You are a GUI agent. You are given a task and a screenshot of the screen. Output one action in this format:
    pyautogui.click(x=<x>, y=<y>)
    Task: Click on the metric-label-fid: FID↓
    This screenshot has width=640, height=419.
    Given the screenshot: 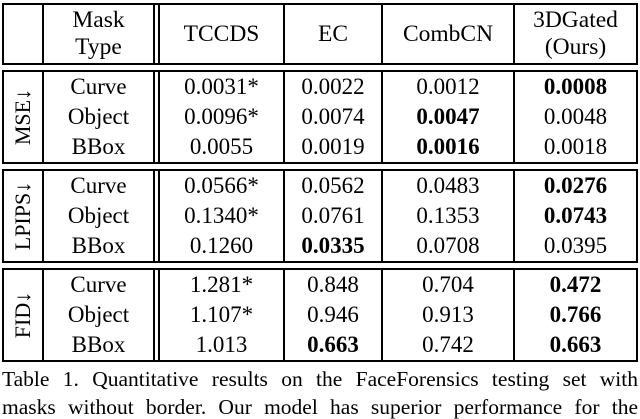 What is the action you would take?
    pyautogui.click(x=24, y=315)
    